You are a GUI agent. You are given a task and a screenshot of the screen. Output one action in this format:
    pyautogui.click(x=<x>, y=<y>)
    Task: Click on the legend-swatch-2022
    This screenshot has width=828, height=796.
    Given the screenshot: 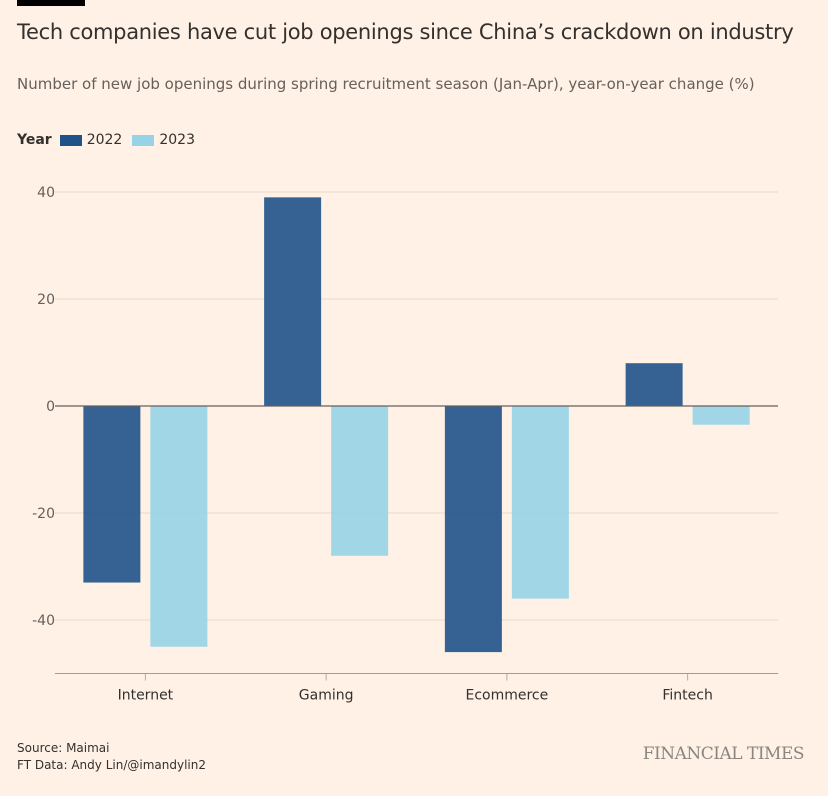 What is the action you would take?
    pyautogui.click(x=70, y=140)
    